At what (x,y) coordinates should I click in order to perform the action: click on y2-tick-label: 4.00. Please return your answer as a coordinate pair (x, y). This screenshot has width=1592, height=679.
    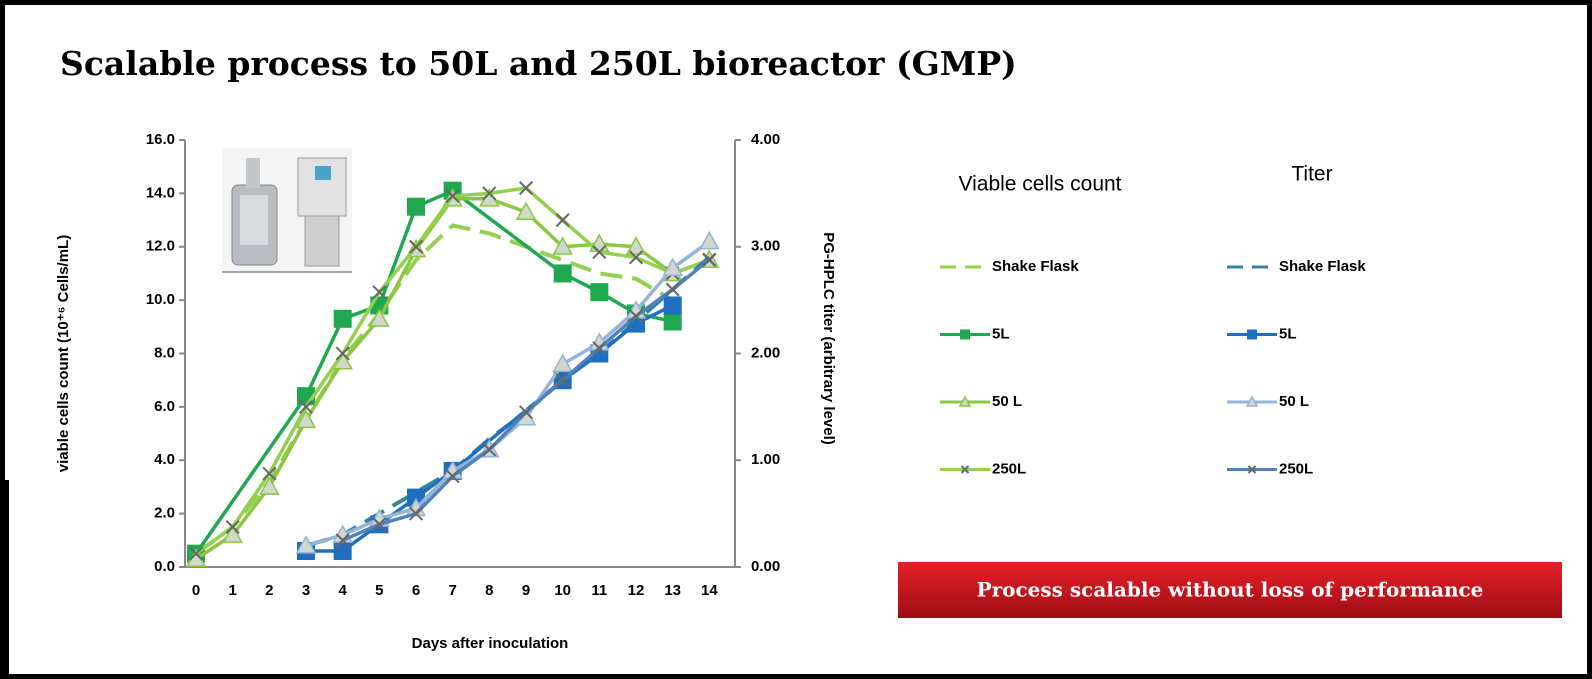
    Looking at the image, I should click on (765, 139).